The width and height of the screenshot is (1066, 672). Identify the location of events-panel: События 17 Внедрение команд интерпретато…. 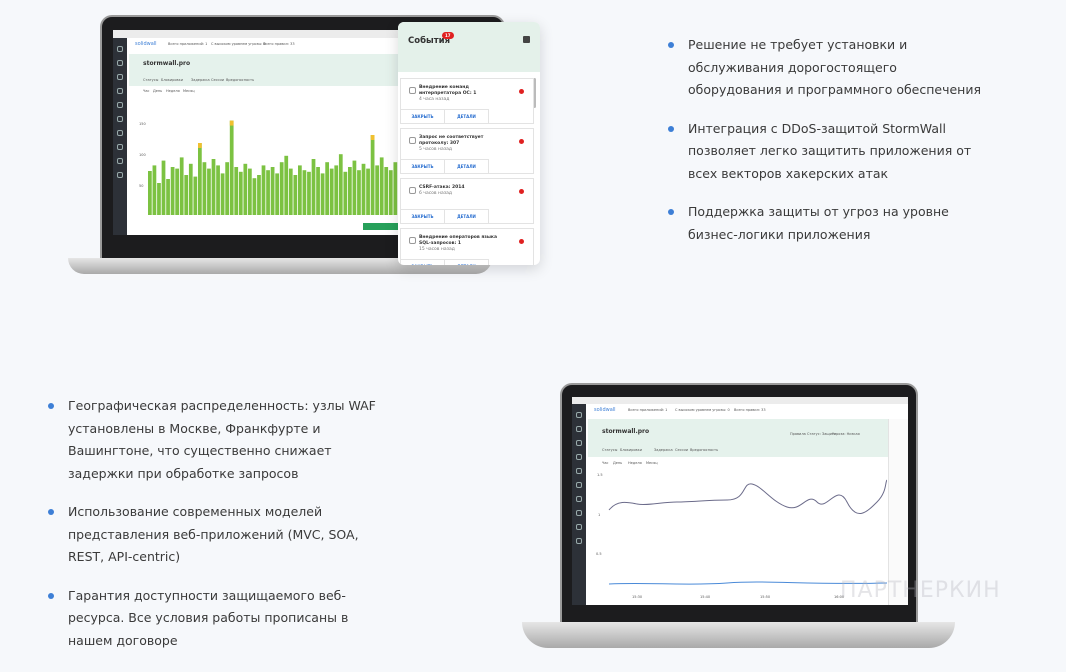
(469, 143).